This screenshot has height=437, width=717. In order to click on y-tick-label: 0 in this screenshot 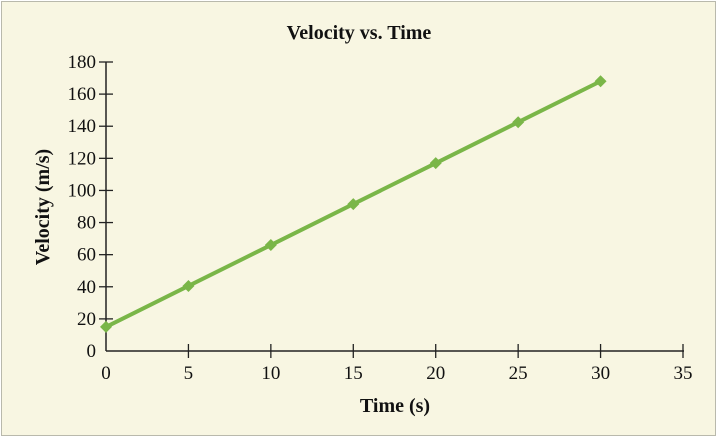, I will do `click(92, 351)`.